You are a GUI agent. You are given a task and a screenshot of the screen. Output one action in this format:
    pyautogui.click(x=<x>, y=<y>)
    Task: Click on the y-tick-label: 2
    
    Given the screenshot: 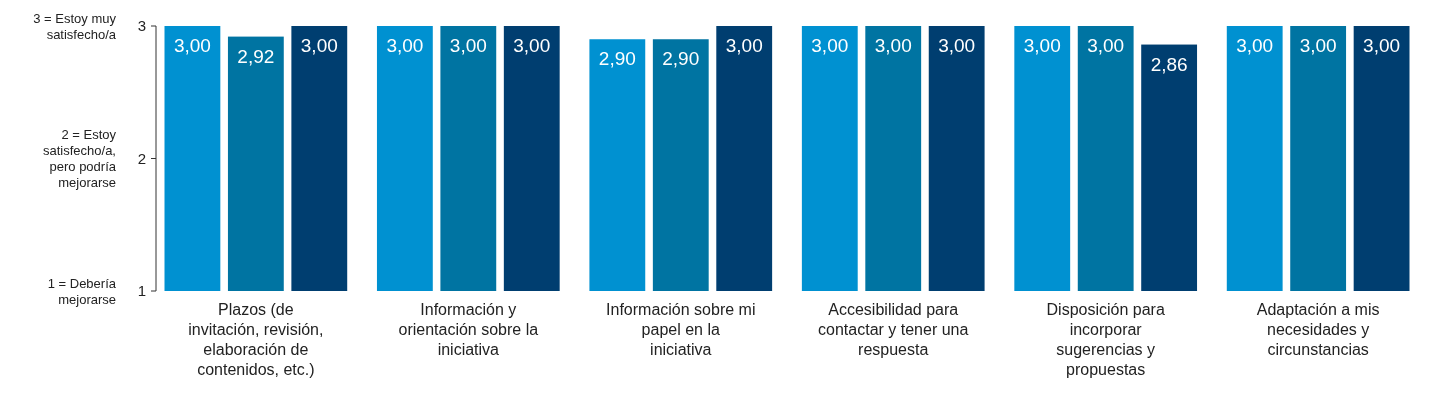 What is the action you would take?
    pyautogui.click(x=142, y=158)
    